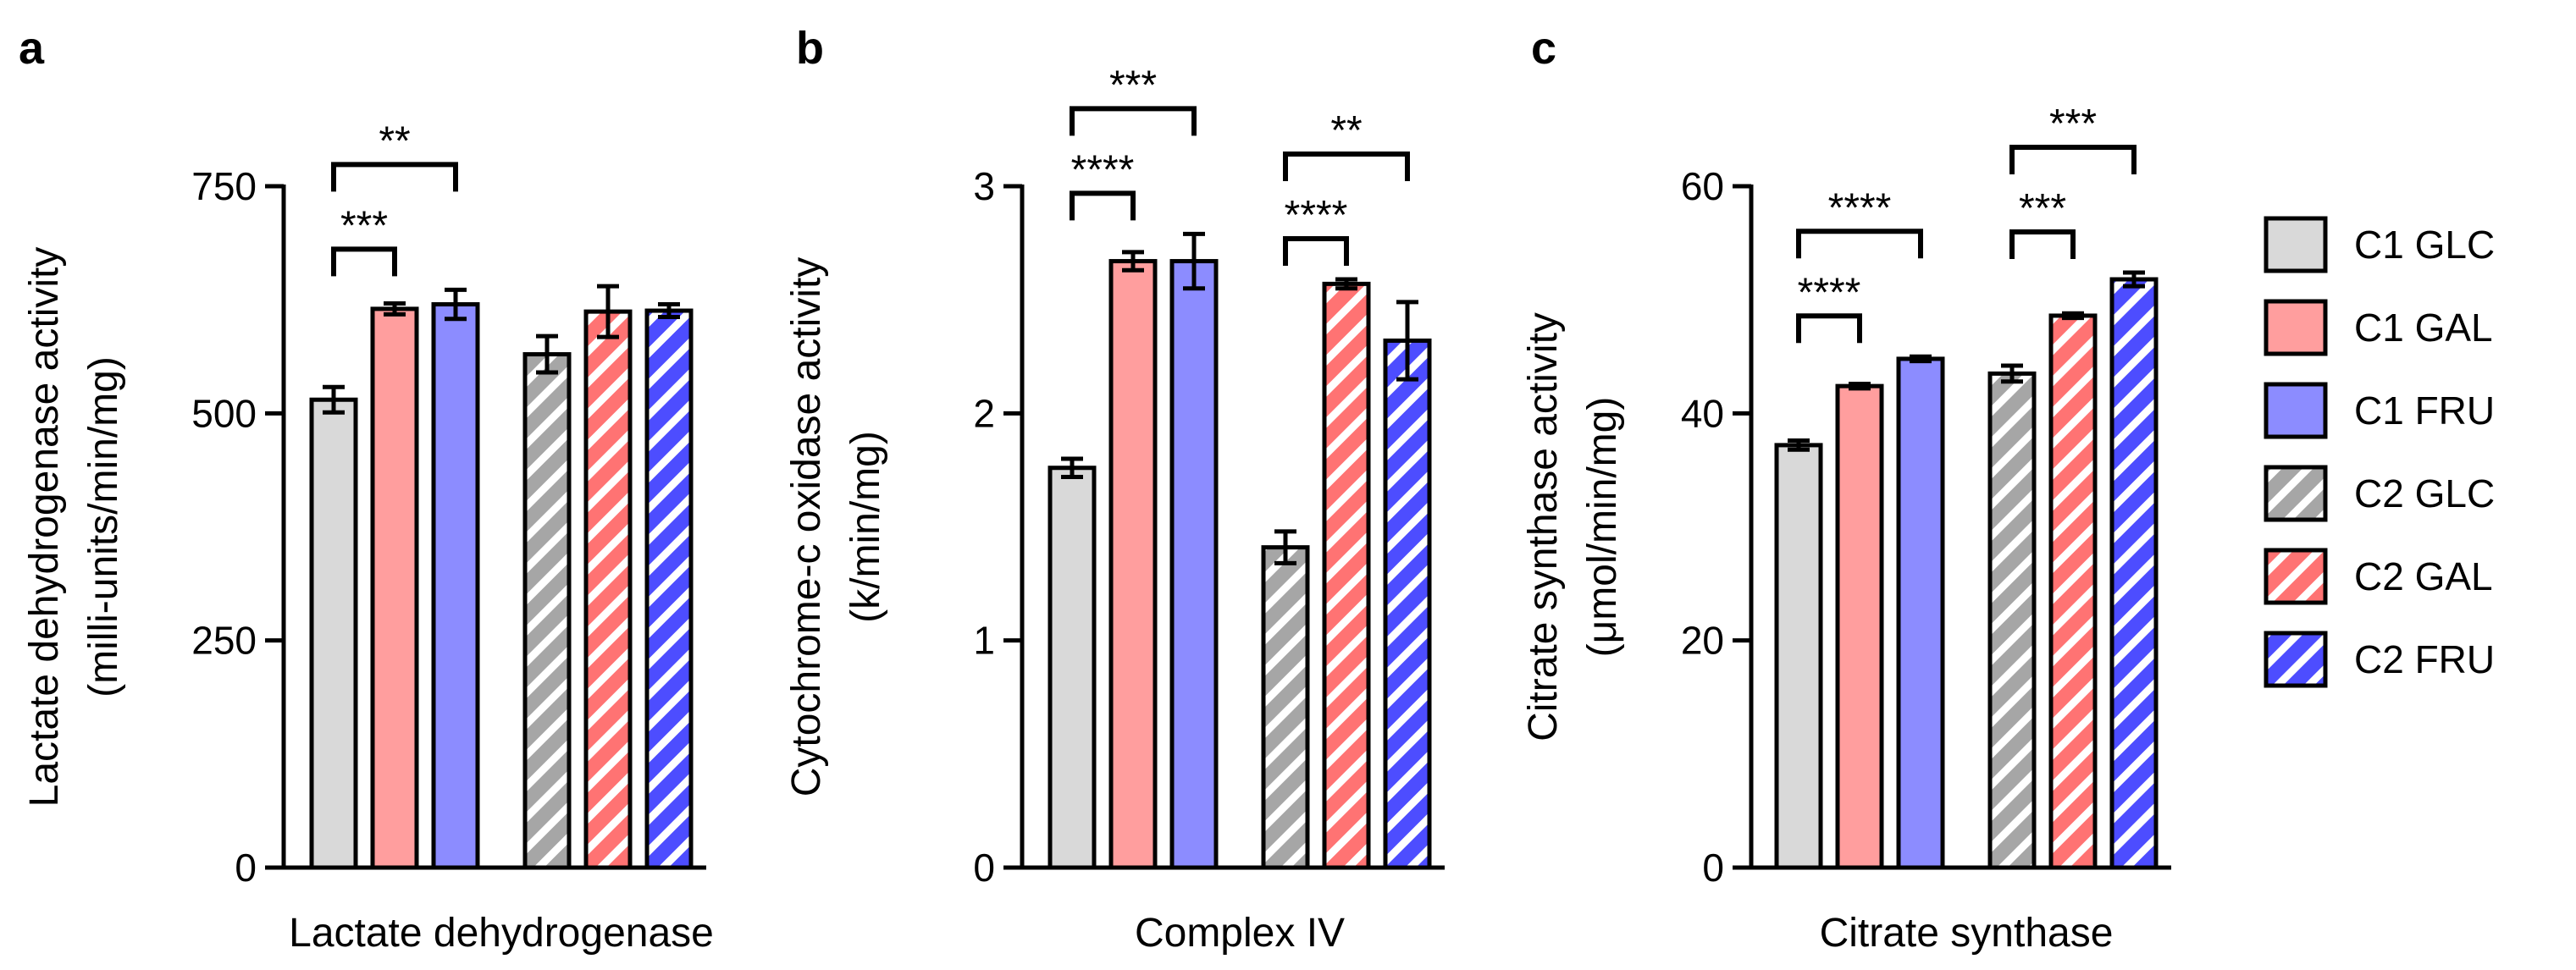  What do you see at coordinates (224, 641) in the screenshot?
I see `y-tick-label: 250` at bounding box center [224, 641].